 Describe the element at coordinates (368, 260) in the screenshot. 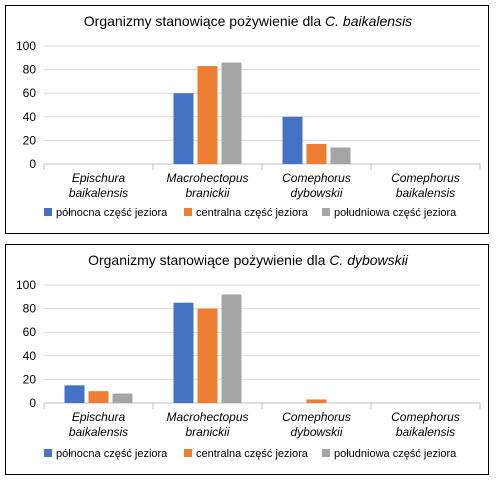

I see `chart-title-species: C. dybowskii` at that location.